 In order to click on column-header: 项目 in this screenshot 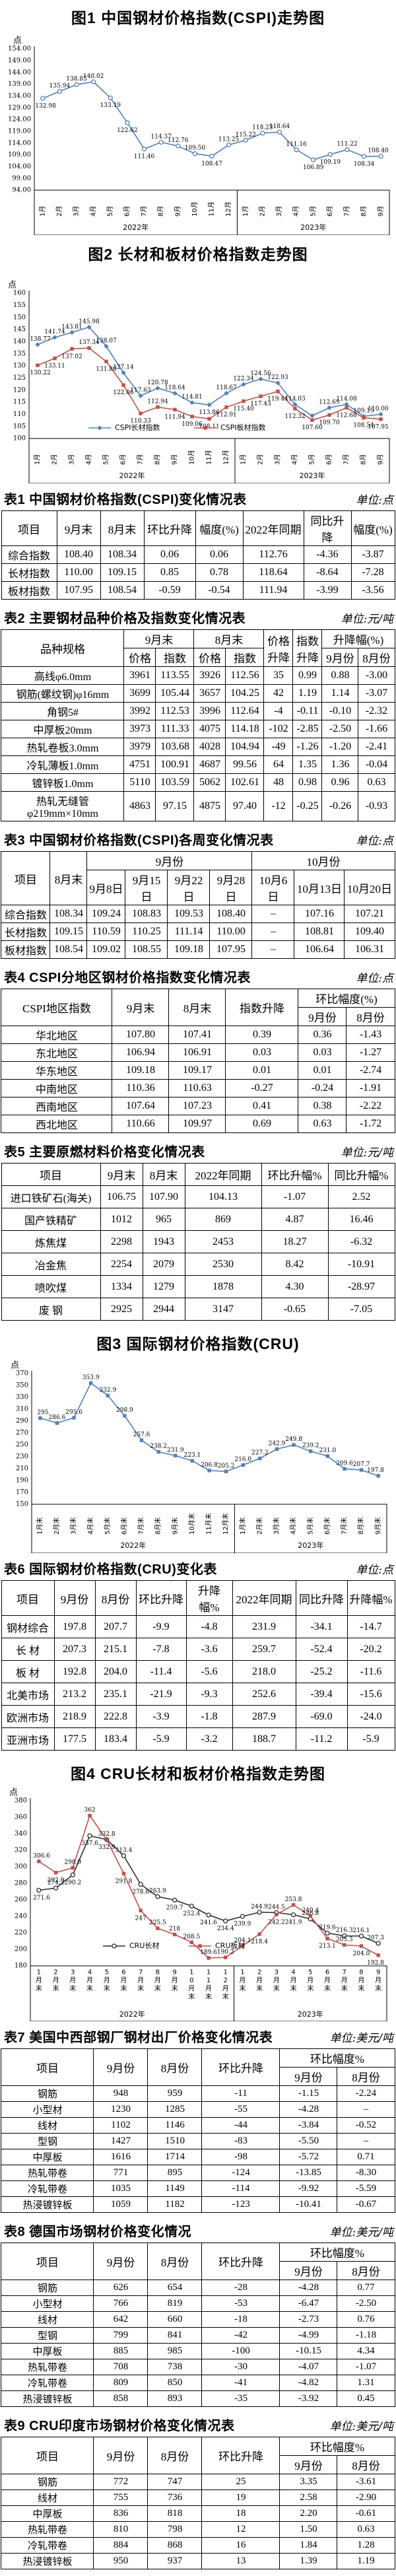, I will do `click(29, 528)`.